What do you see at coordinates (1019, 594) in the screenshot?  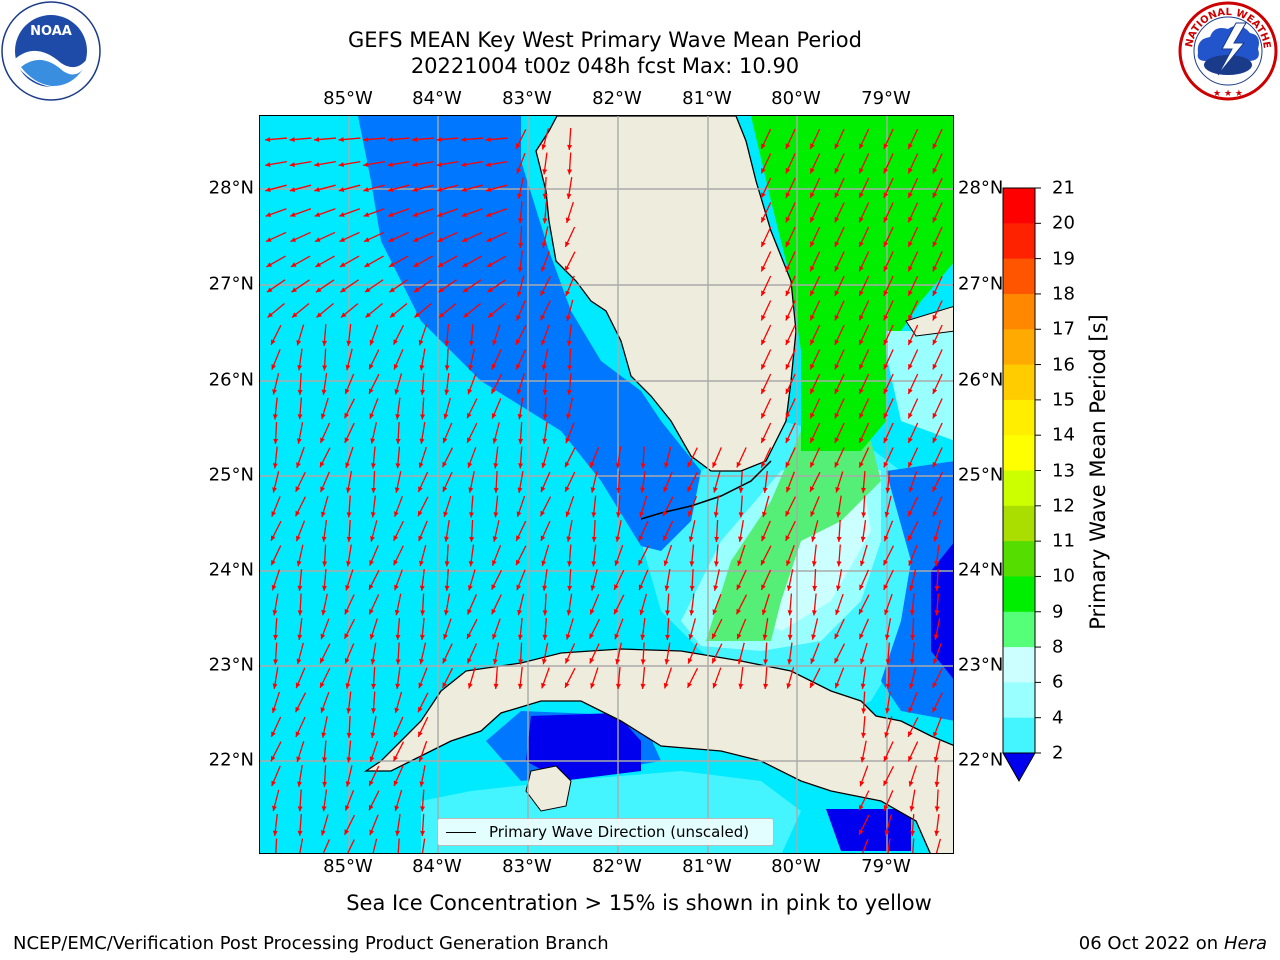 I see `colorbar-segment` at bounding box center [1019, 594].